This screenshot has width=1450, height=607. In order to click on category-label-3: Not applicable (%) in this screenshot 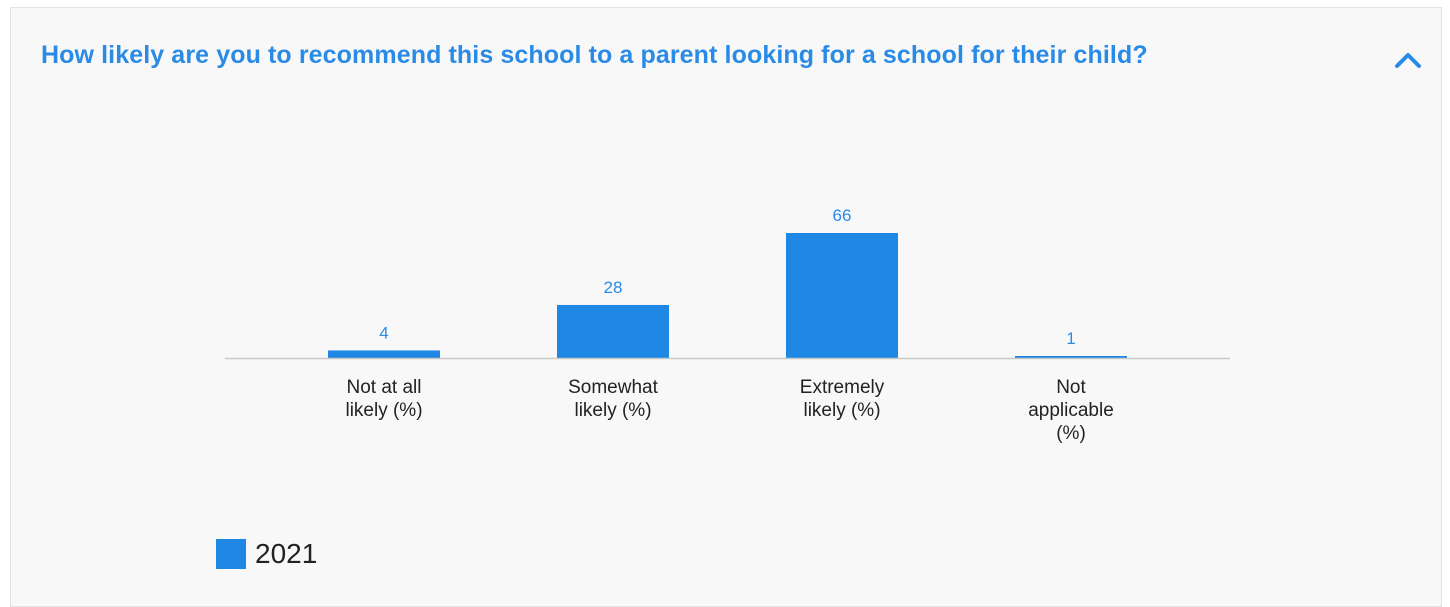, I will do `click(1071, 410)`.